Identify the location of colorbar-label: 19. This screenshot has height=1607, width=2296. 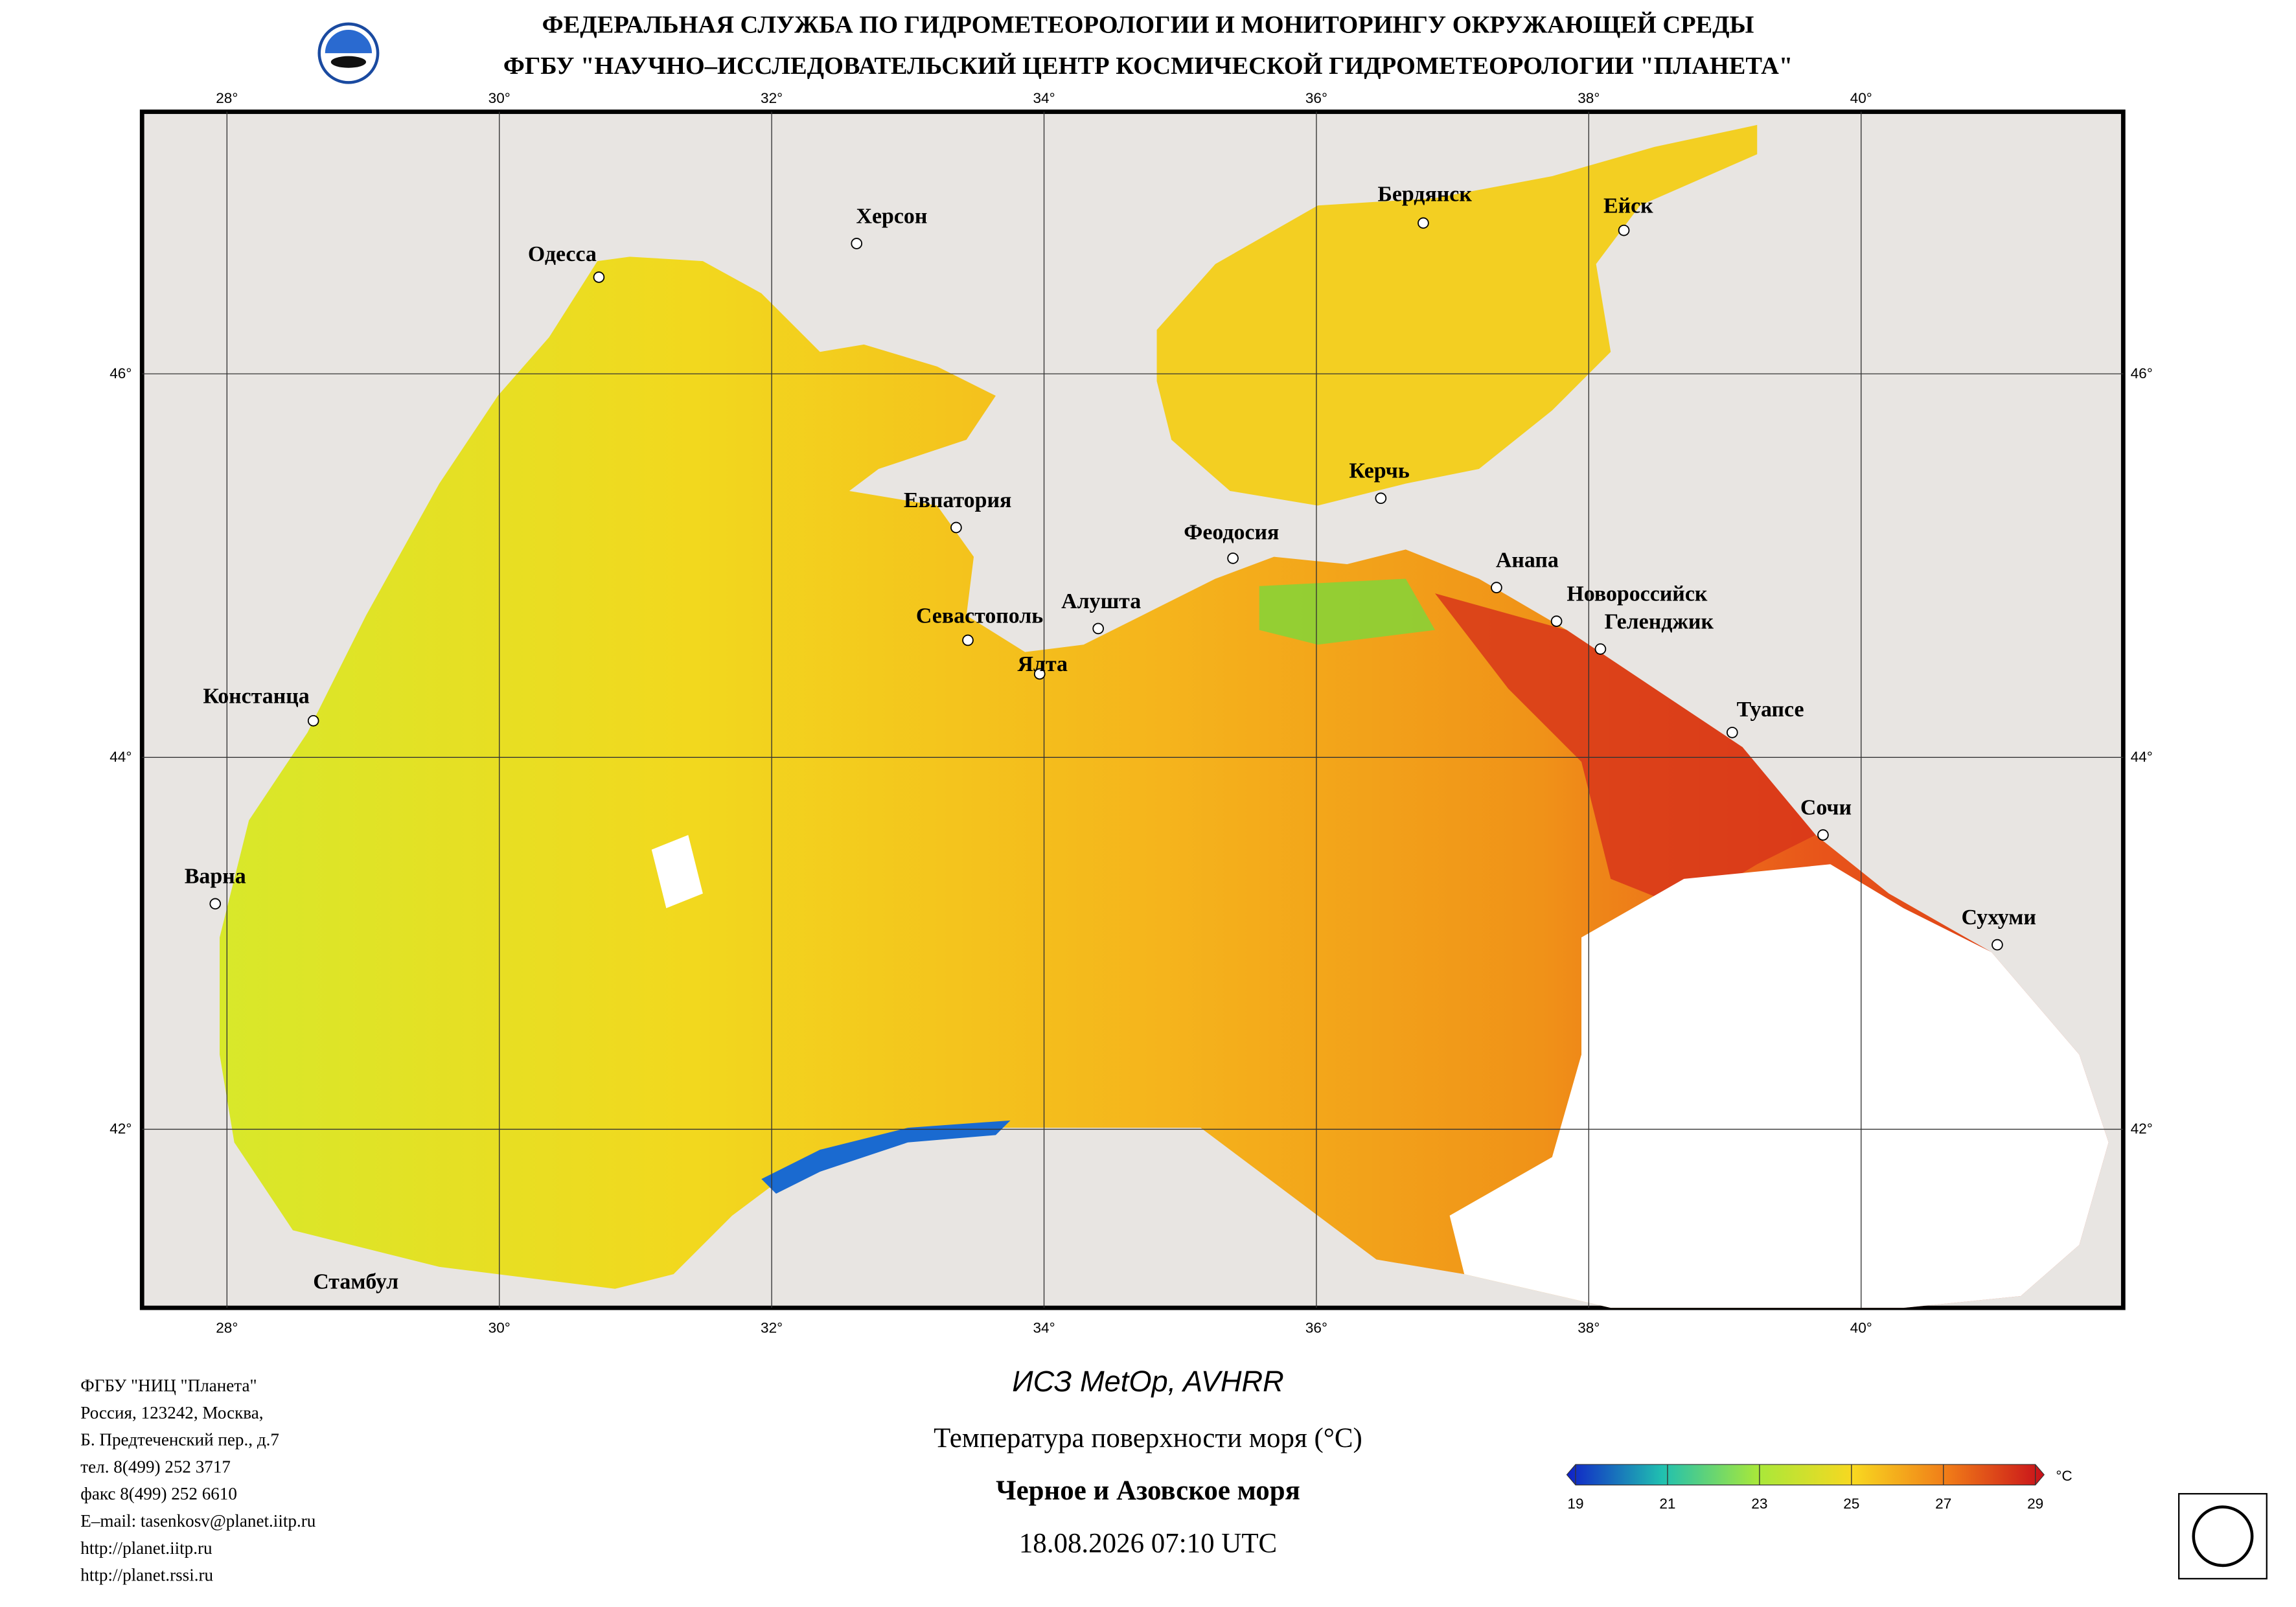
(1575, 1504).